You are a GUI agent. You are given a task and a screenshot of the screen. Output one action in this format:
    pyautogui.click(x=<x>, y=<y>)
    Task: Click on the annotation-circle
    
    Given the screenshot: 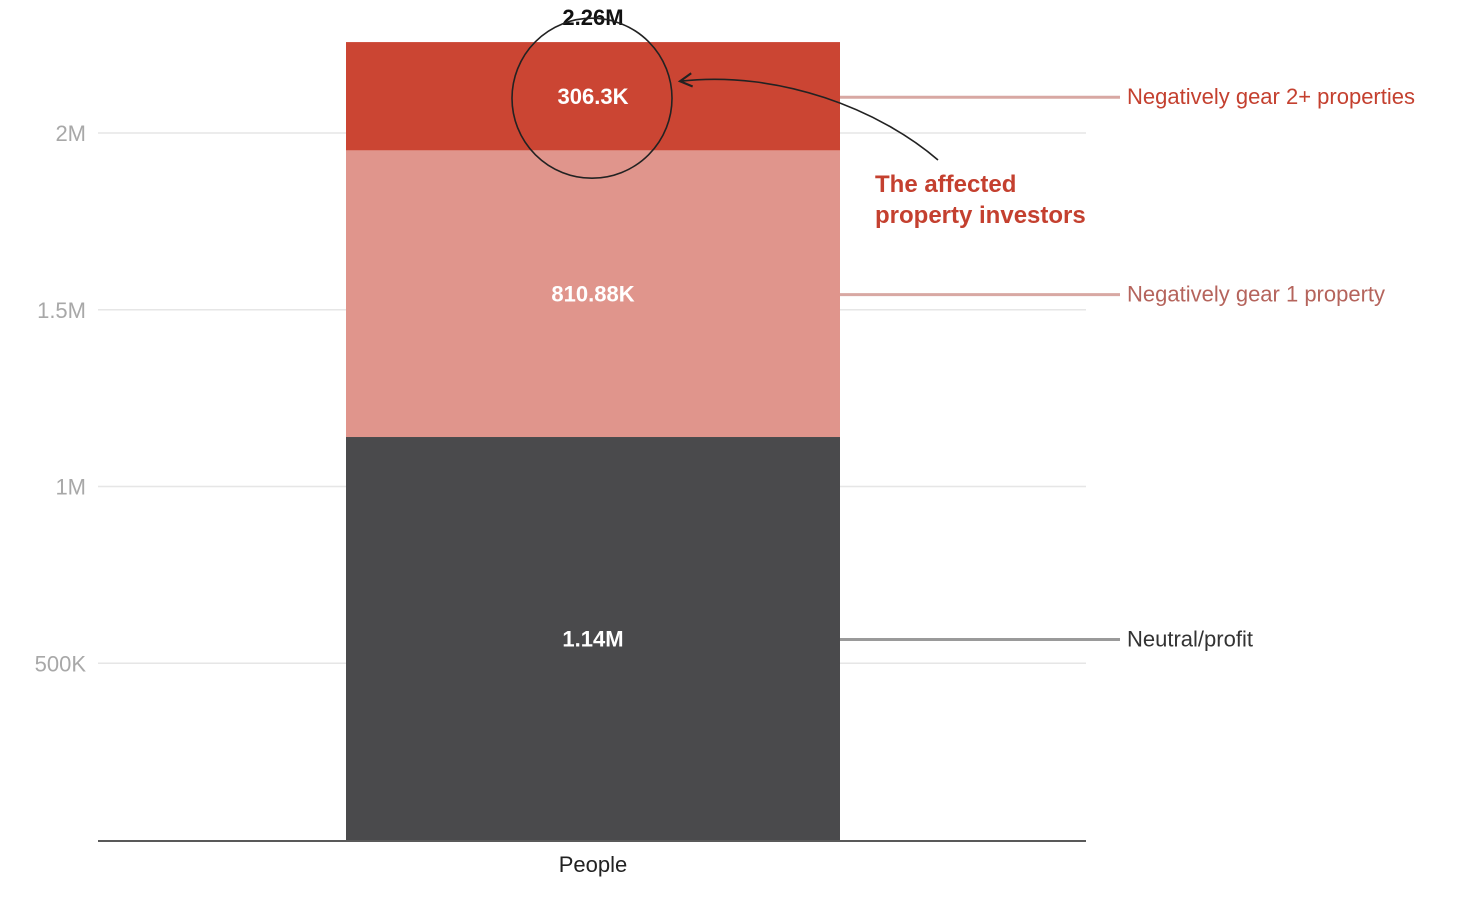 What is the action you would take?
    pyautogui.click(x=592, y=98)
    